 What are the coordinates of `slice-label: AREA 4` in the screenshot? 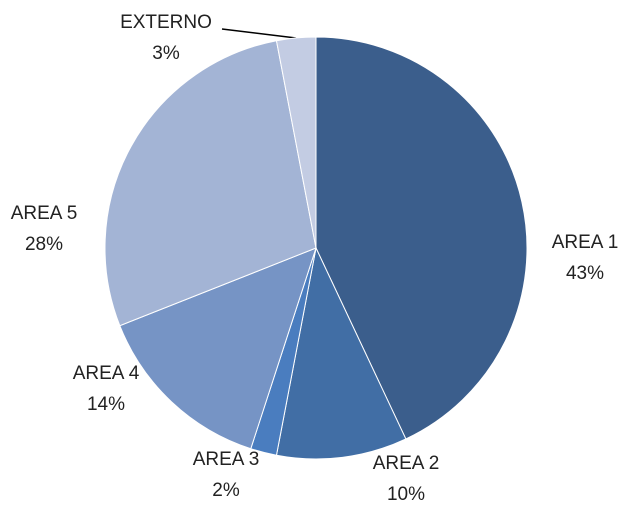 It's located at (106, 373).